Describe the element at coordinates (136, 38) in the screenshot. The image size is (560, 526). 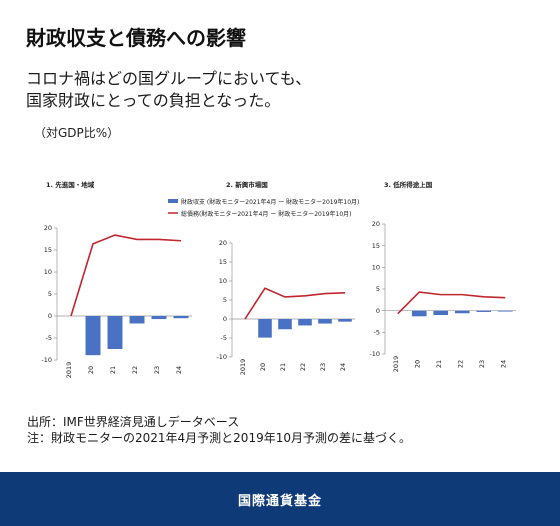
I see `page-title: 財政収支と債務への影響` at that location.